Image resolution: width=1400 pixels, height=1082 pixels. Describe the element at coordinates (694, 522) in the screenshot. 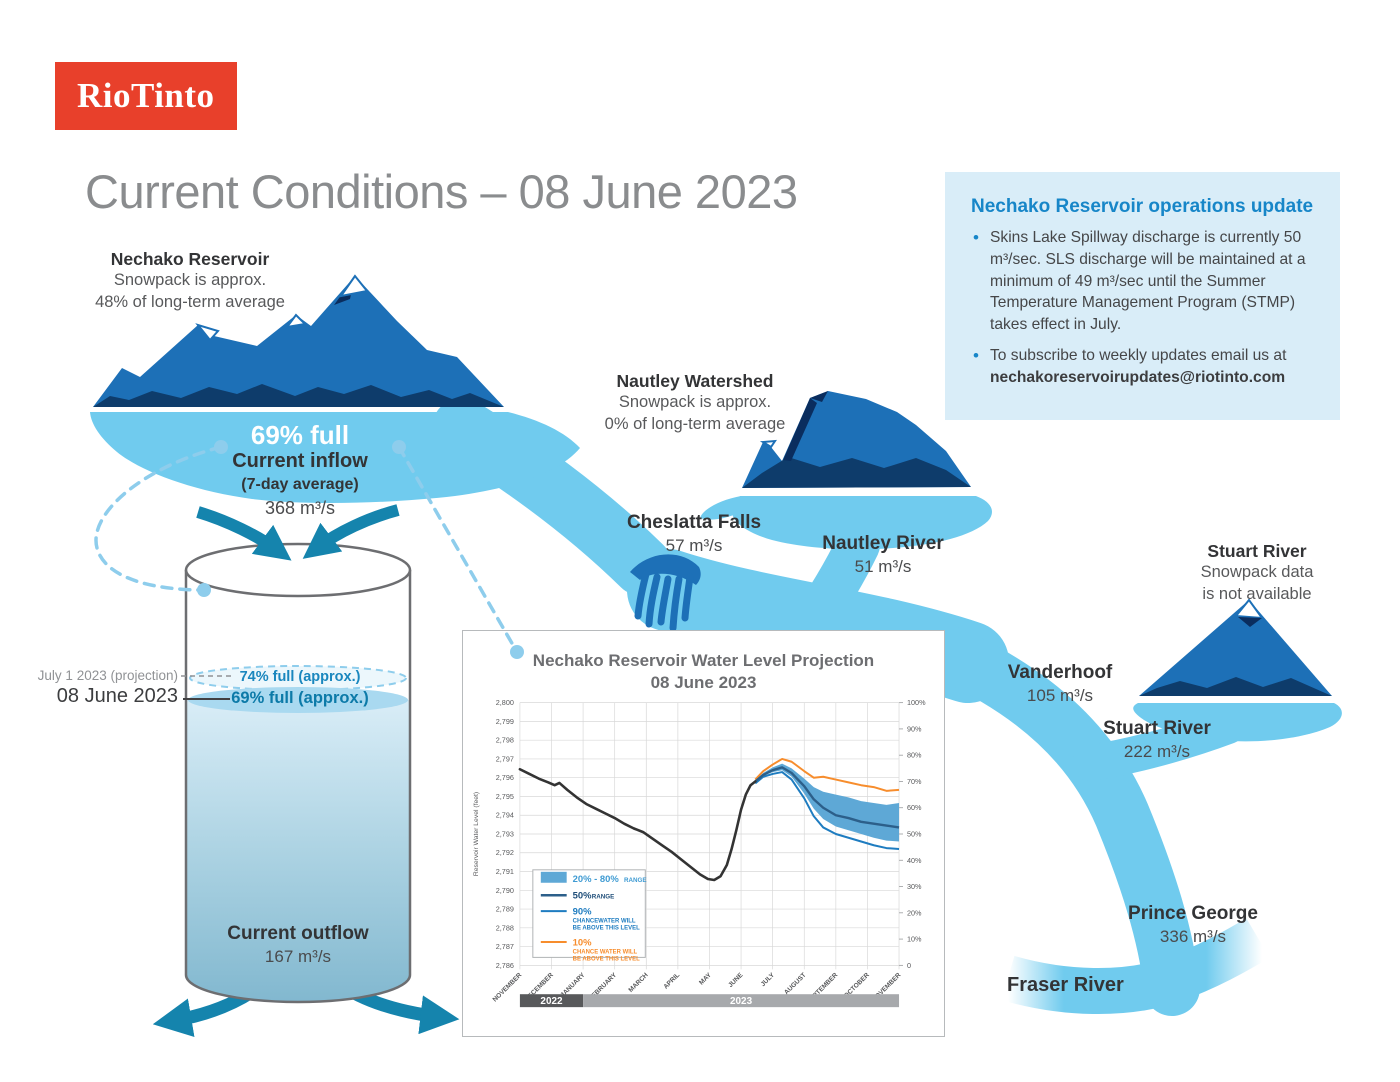

I see `cheslatta-falls-name: Cheslatta Falls` at that location.